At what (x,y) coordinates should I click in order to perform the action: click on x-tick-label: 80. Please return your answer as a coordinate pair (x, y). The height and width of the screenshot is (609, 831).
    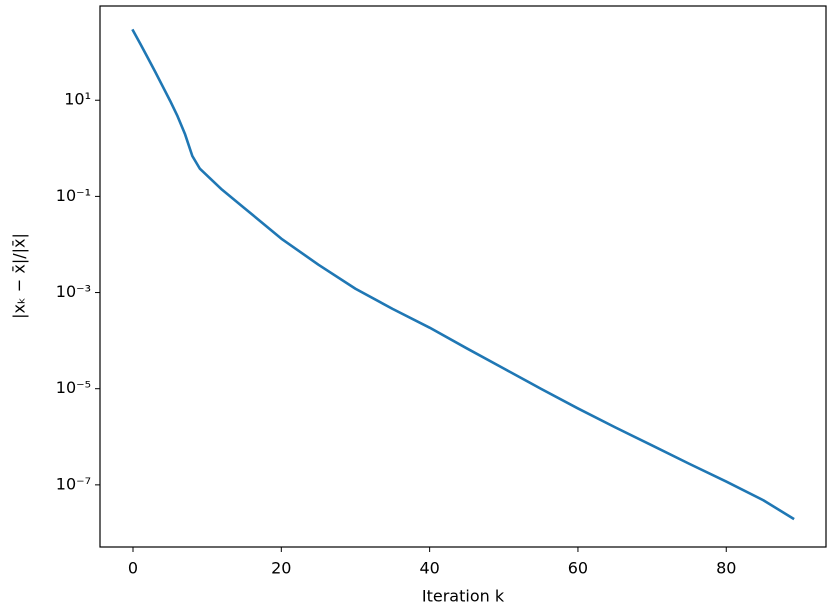
    Looking at the image, I should click on (726, 568).